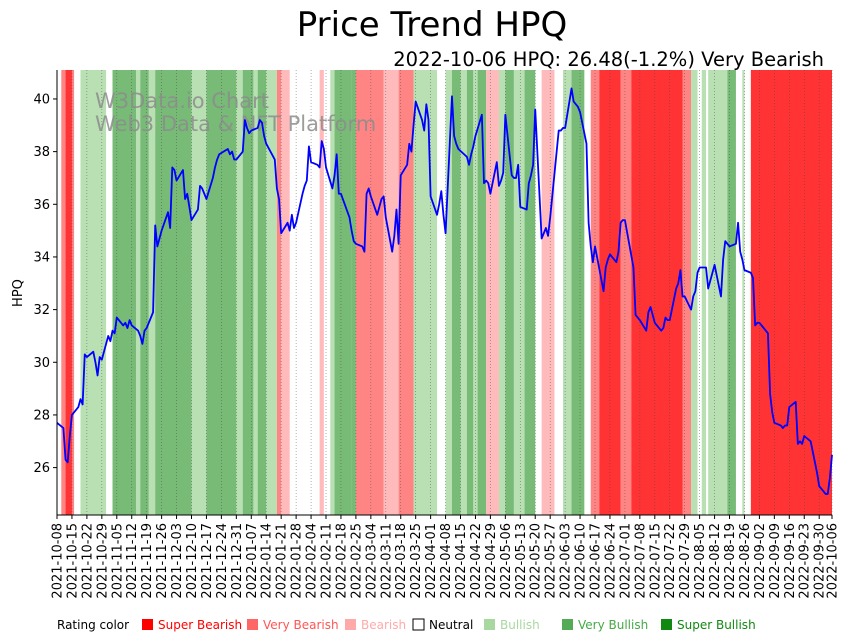 This screenshot has width=851, height=641. I want to click on rating-band-super_bearish, so click(68, 292).